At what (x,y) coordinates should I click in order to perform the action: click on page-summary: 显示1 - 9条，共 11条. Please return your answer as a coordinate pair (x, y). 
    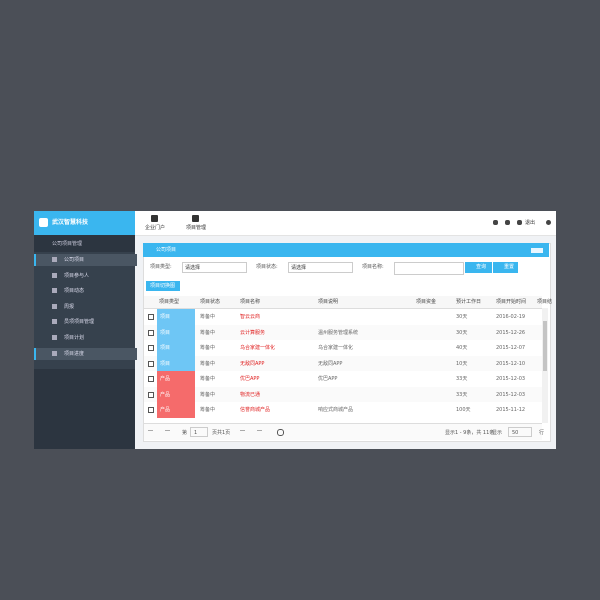
    Looking at the image, I should click on (470, 433).